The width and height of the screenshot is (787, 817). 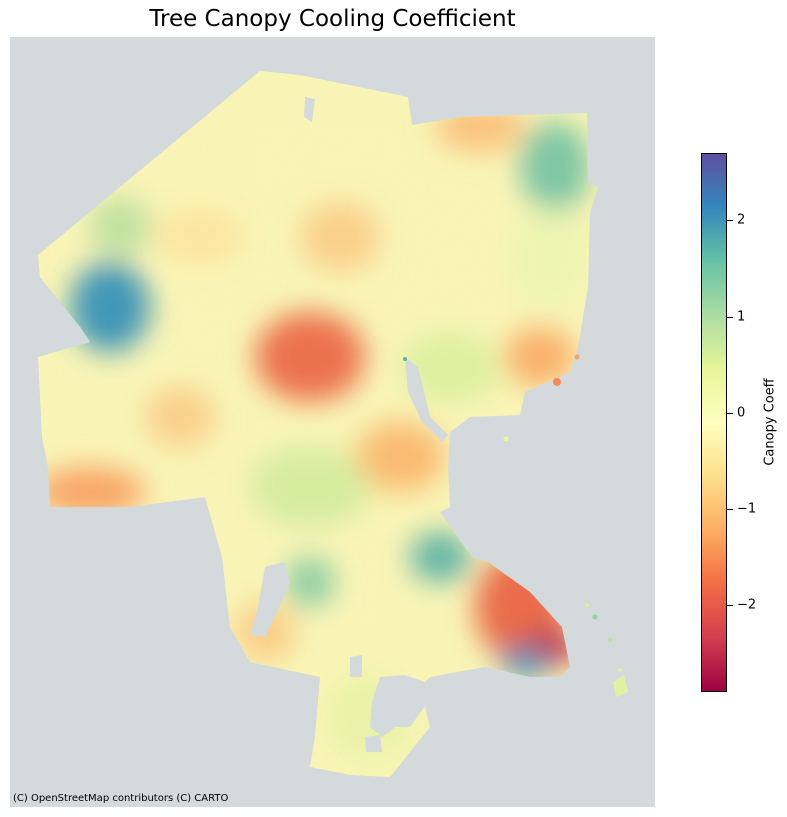 What do you see at coordinates (741, 317) in the screenshot?
I see `colorbar-tick-label: 1` at bounding box center [741, 317].